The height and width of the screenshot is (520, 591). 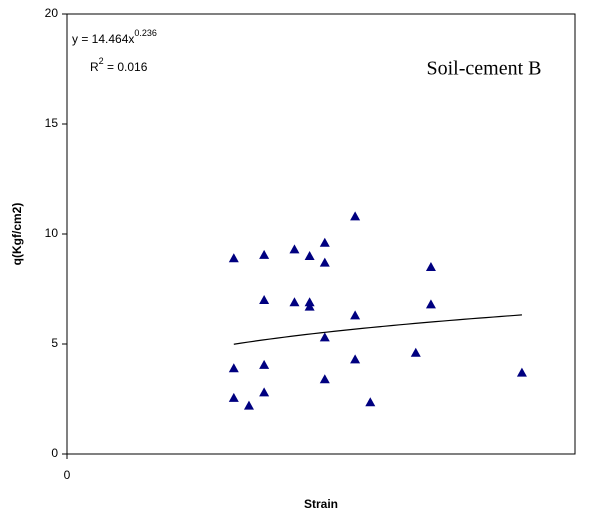 I want to click on chart-title: Soil-cement B, so click(x=484, y=69).